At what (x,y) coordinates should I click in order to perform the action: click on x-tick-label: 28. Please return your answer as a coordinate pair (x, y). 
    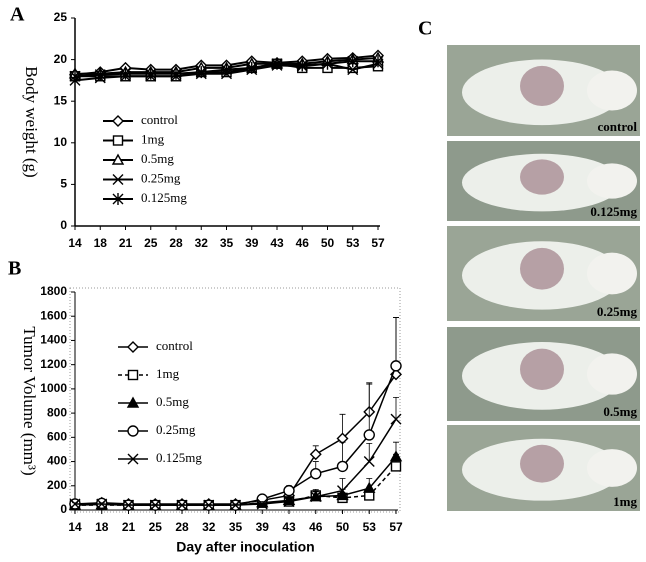
    Looking at the image, I should click on (182, 527).